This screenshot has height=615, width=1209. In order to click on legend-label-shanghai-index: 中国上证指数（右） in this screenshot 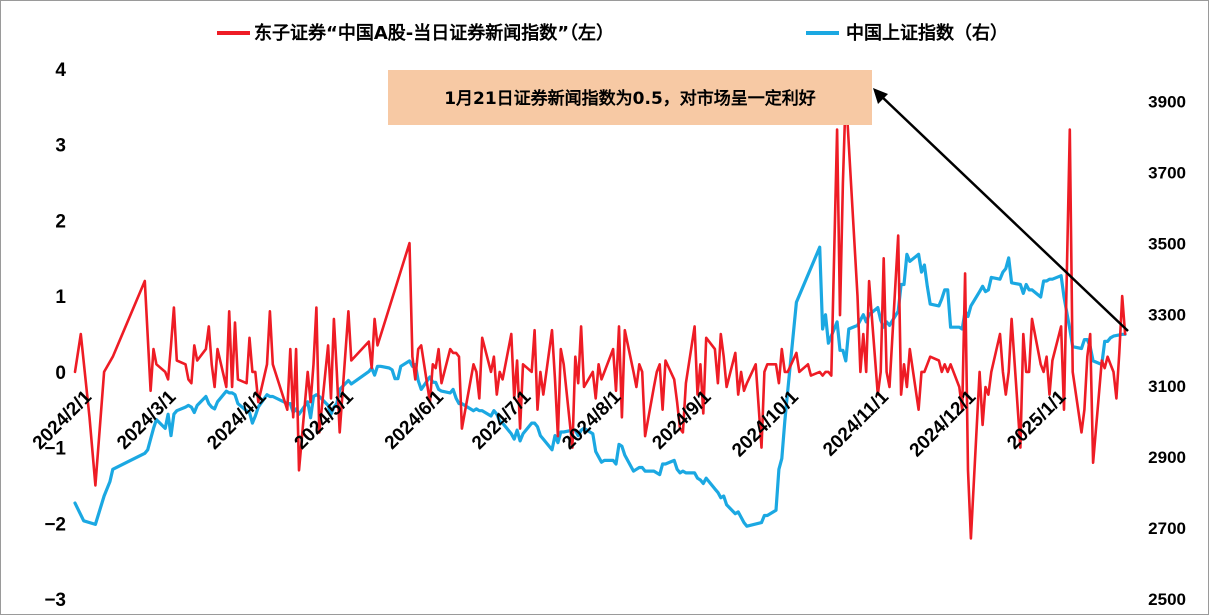, I will do `click(927, 33)`.